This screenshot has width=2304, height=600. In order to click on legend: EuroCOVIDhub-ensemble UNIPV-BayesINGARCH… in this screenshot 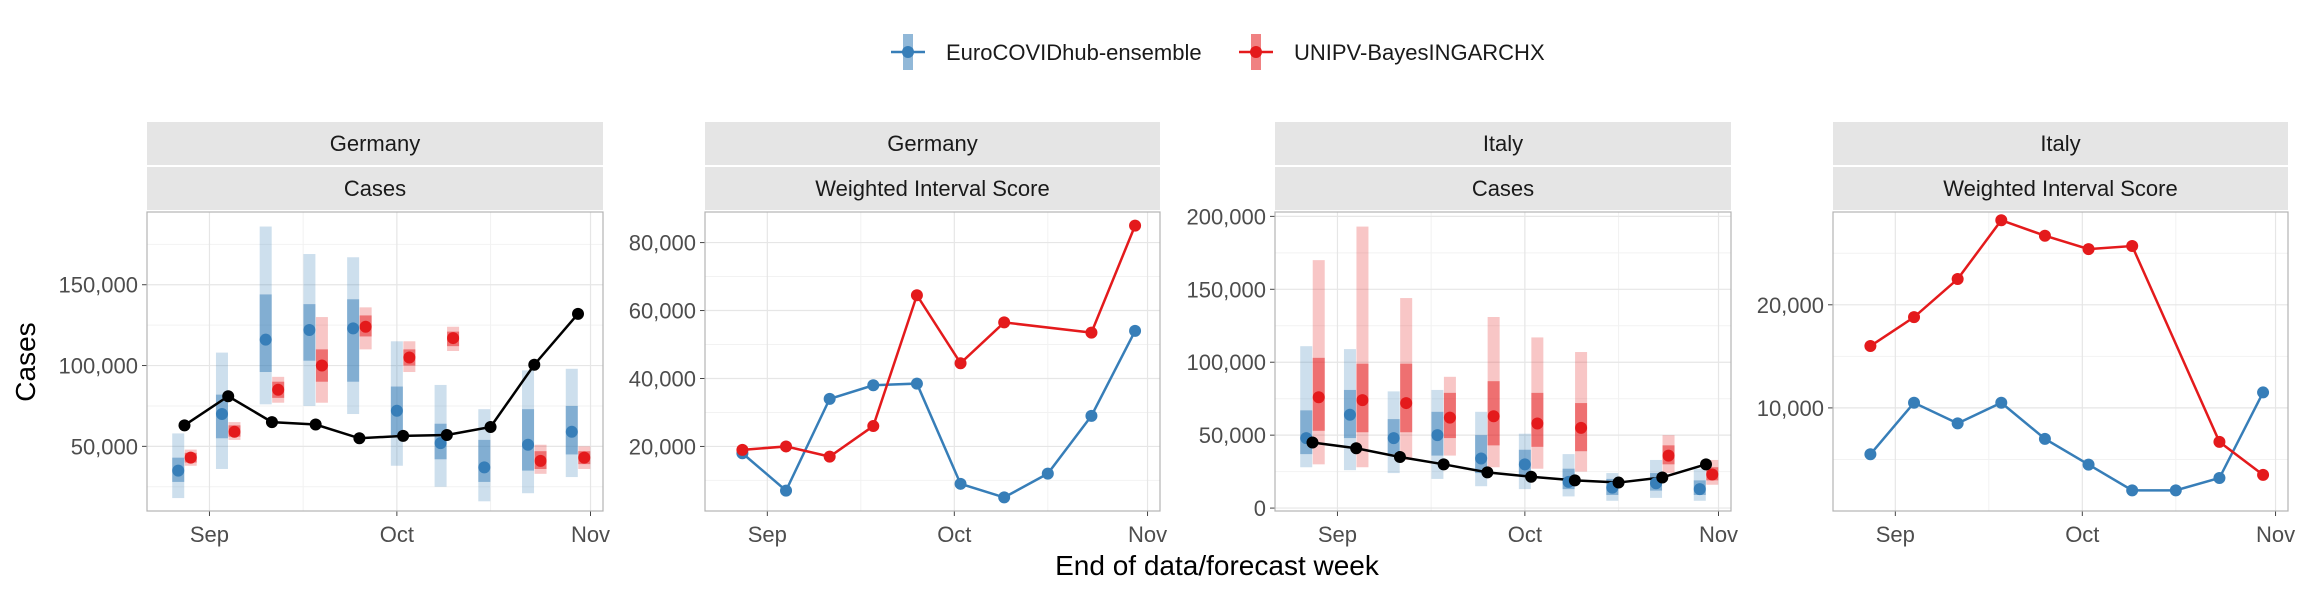, I will do `click(1218, 52)`.